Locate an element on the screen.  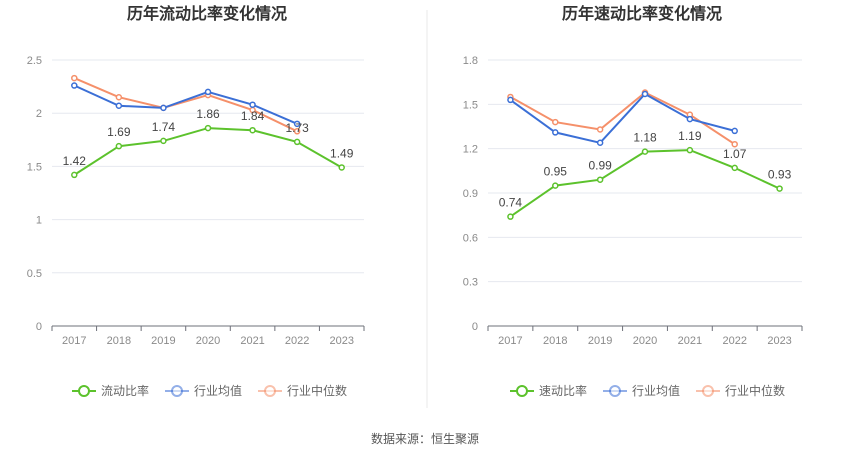
data-label: 1.86 is located at coordinates (208, 114).